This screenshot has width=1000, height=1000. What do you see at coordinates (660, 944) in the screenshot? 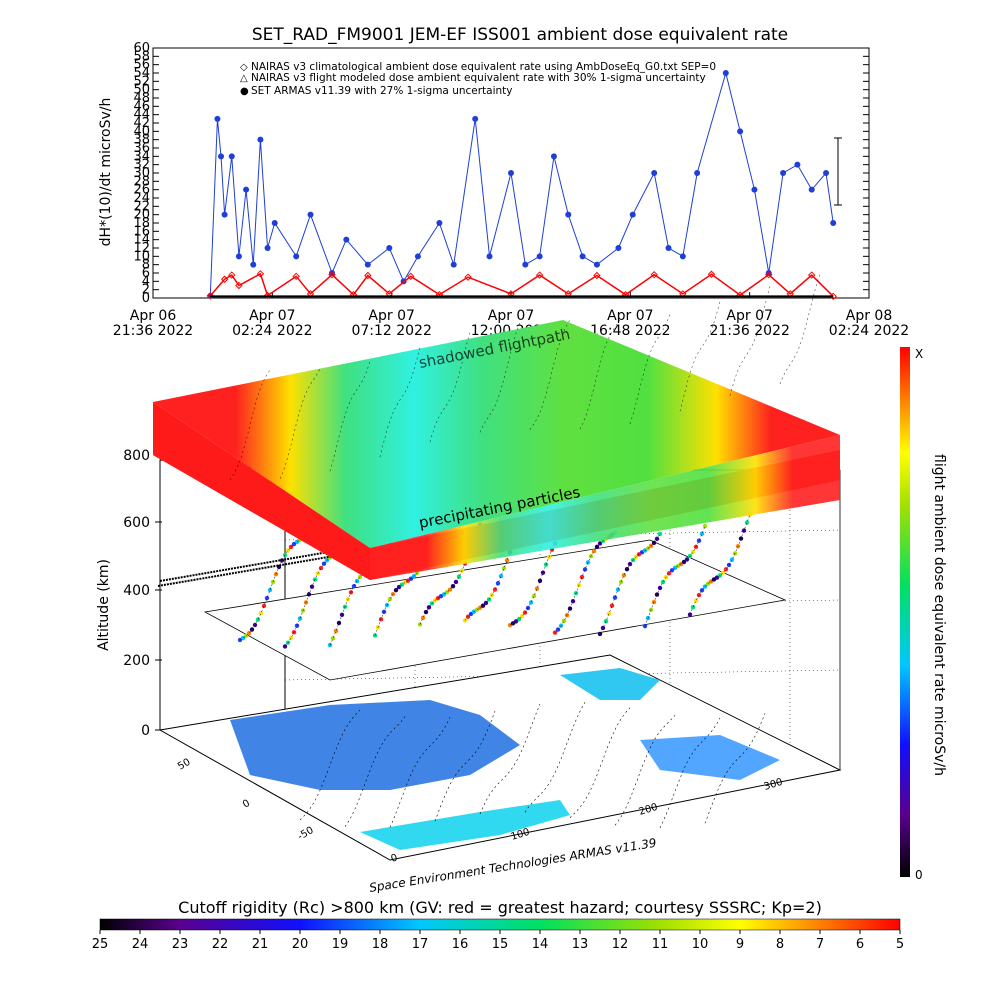
I see `bottom-colorbar-tick-label: 11` at bounding box center [660, 944].